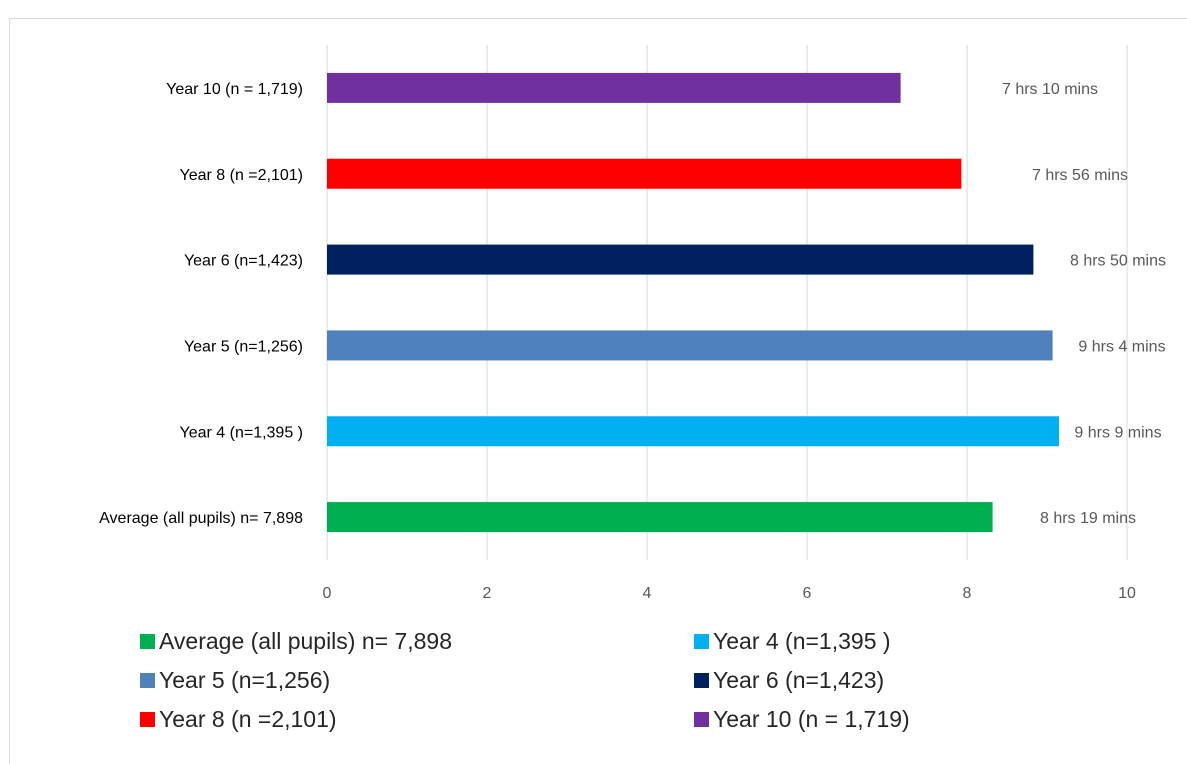 Image resolution: width=1187 pixels, height=764 pixels. What do you see at coordinates (327, 593) in the screenshot?
I see `x-tick-label: 0` at bounding box center [327, 593].